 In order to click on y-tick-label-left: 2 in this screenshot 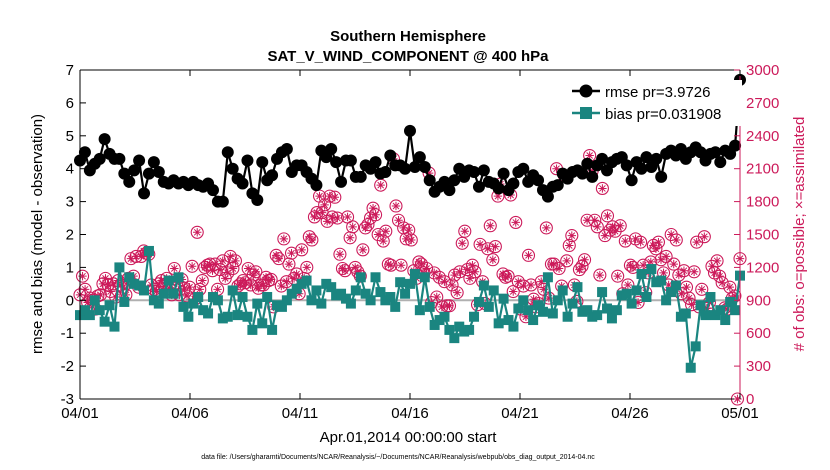, I will do `click(70, 235)`.